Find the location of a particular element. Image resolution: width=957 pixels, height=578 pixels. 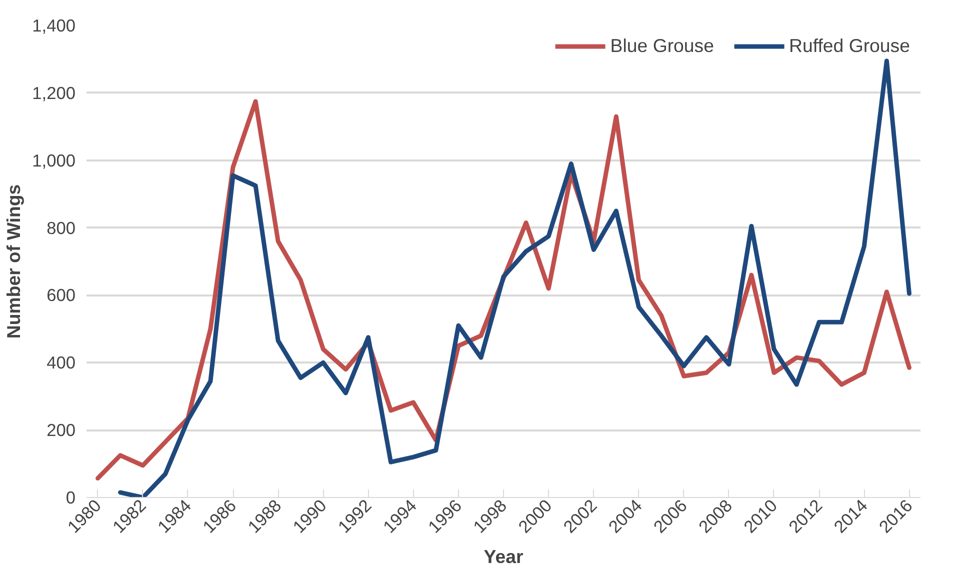

y-tick-label: 800 is located at coordinates (61, 228).